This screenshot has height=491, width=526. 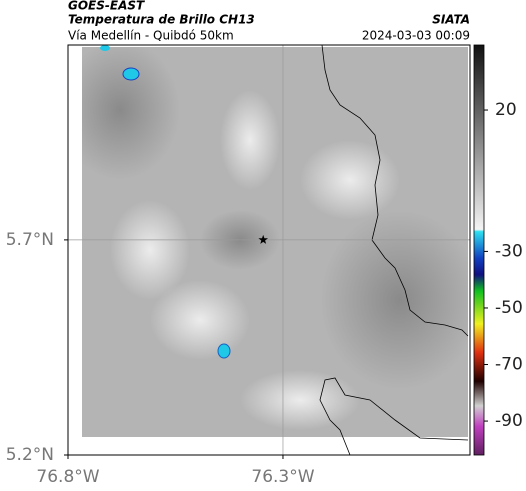 I want to click on location-marker, so click(x=263, y=239).